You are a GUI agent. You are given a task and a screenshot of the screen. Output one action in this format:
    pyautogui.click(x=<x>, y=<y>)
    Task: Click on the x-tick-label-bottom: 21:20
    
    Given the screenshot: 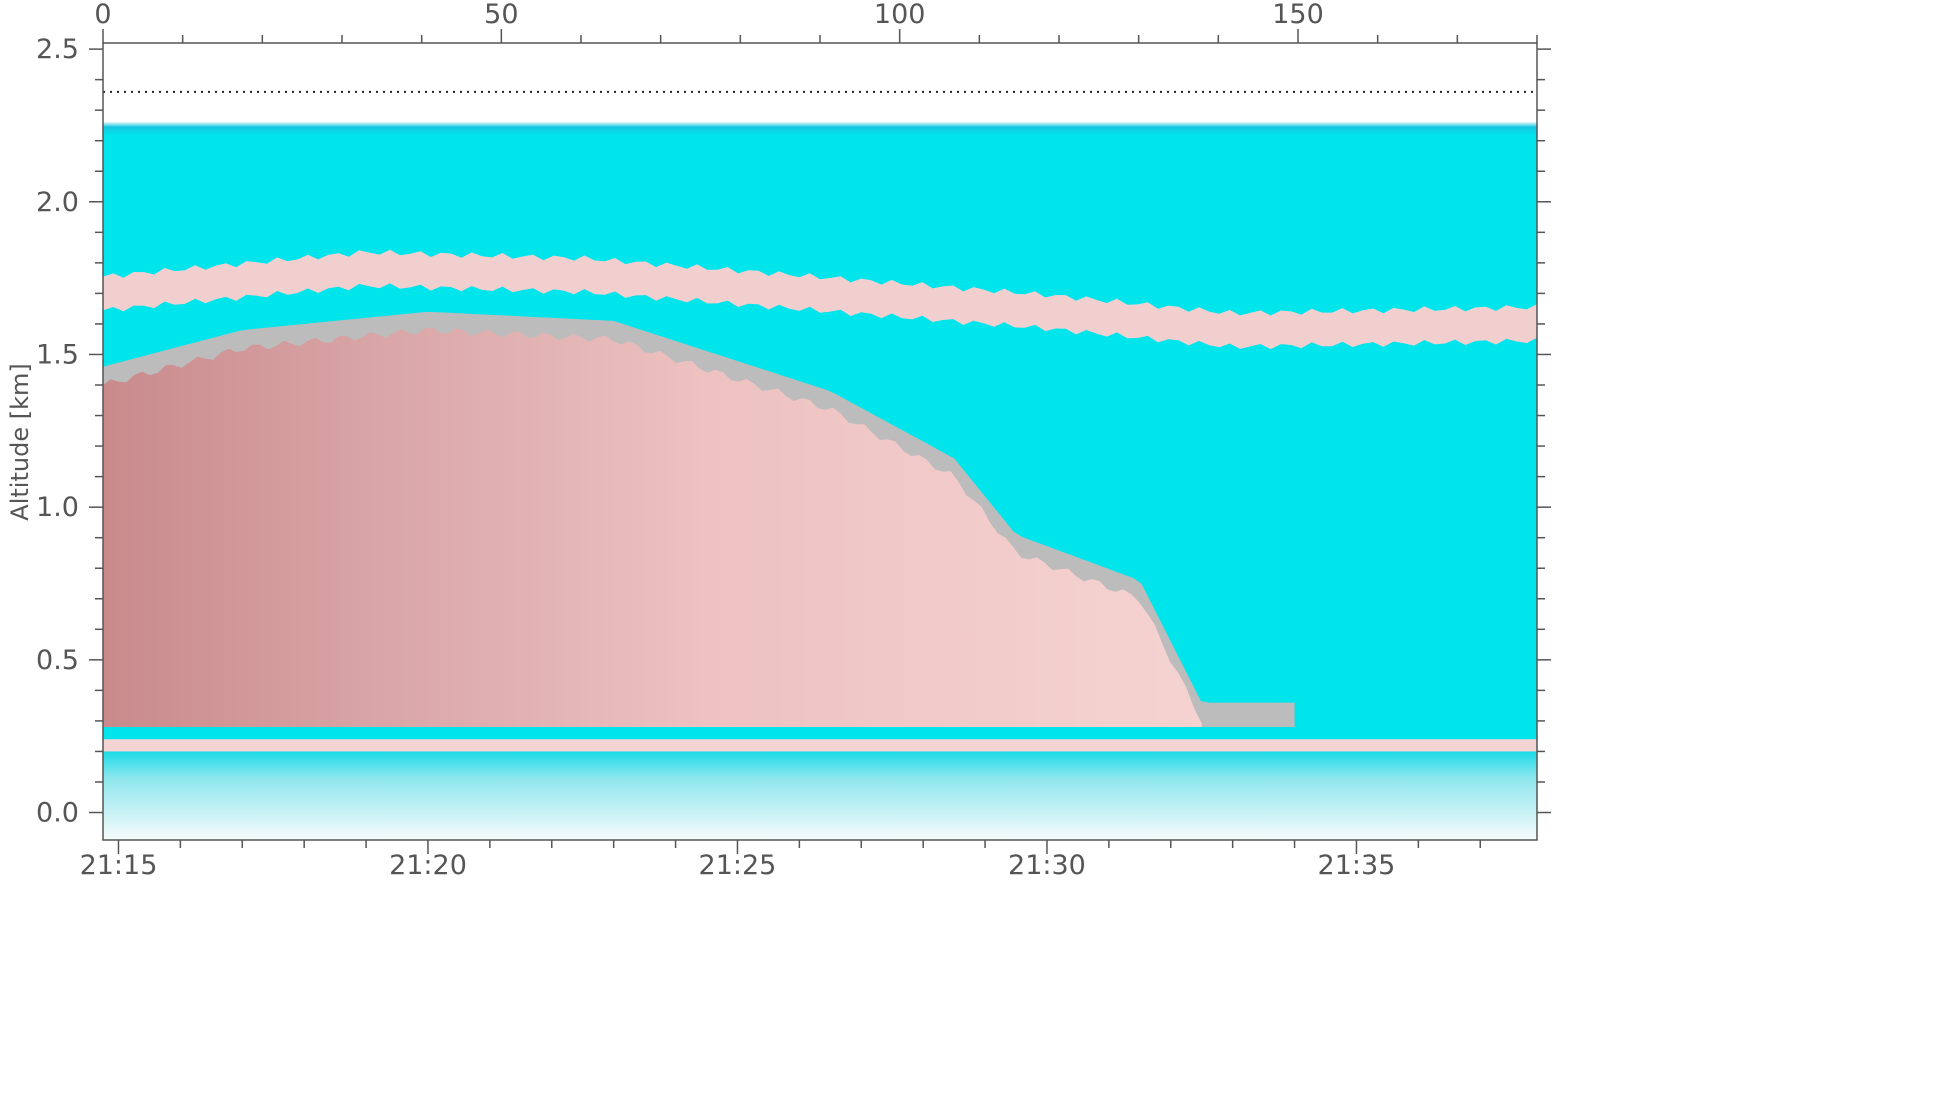 What is the action you would take?
    pyautogui.click(x=428, y=865)
    